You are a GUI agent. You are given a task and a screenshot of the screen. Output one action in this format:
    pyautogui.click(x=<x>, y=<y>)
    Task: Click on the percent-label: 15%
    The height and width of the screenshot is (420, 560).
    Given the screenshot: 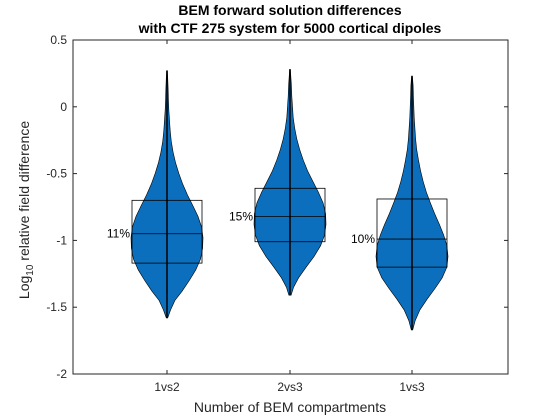 What is the action you would take?
    pyautogui.click(x=241, y=216)
    